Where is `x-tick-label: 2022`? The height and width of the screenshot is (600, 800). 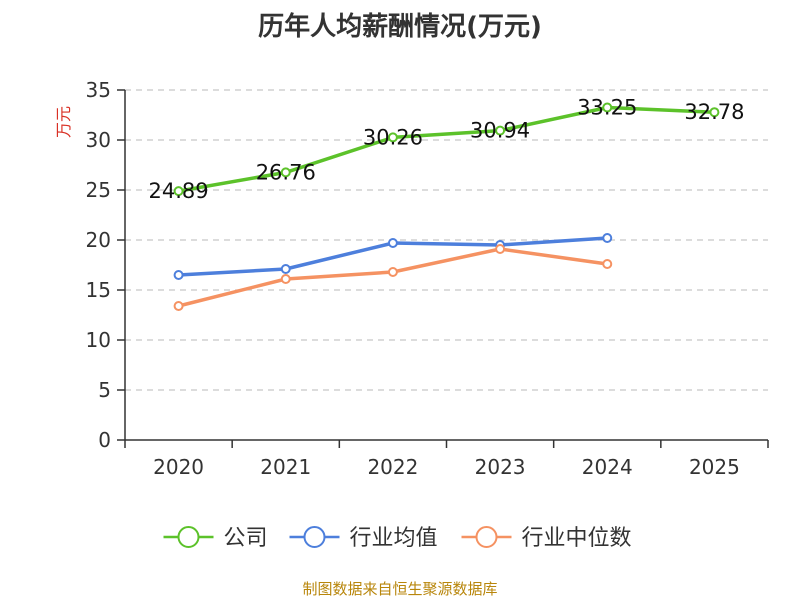
x-tick-label: 2022 is located at coordinates (392, 467).